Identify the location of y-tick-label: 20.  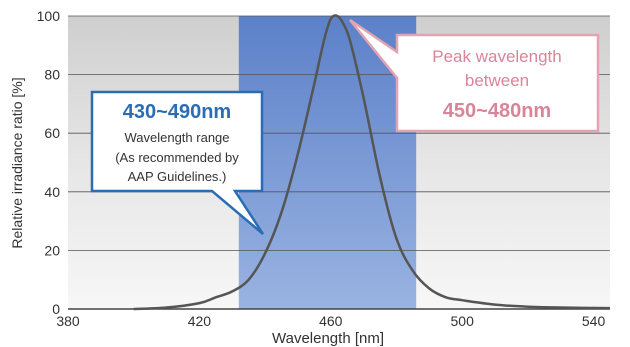
(52, 250).